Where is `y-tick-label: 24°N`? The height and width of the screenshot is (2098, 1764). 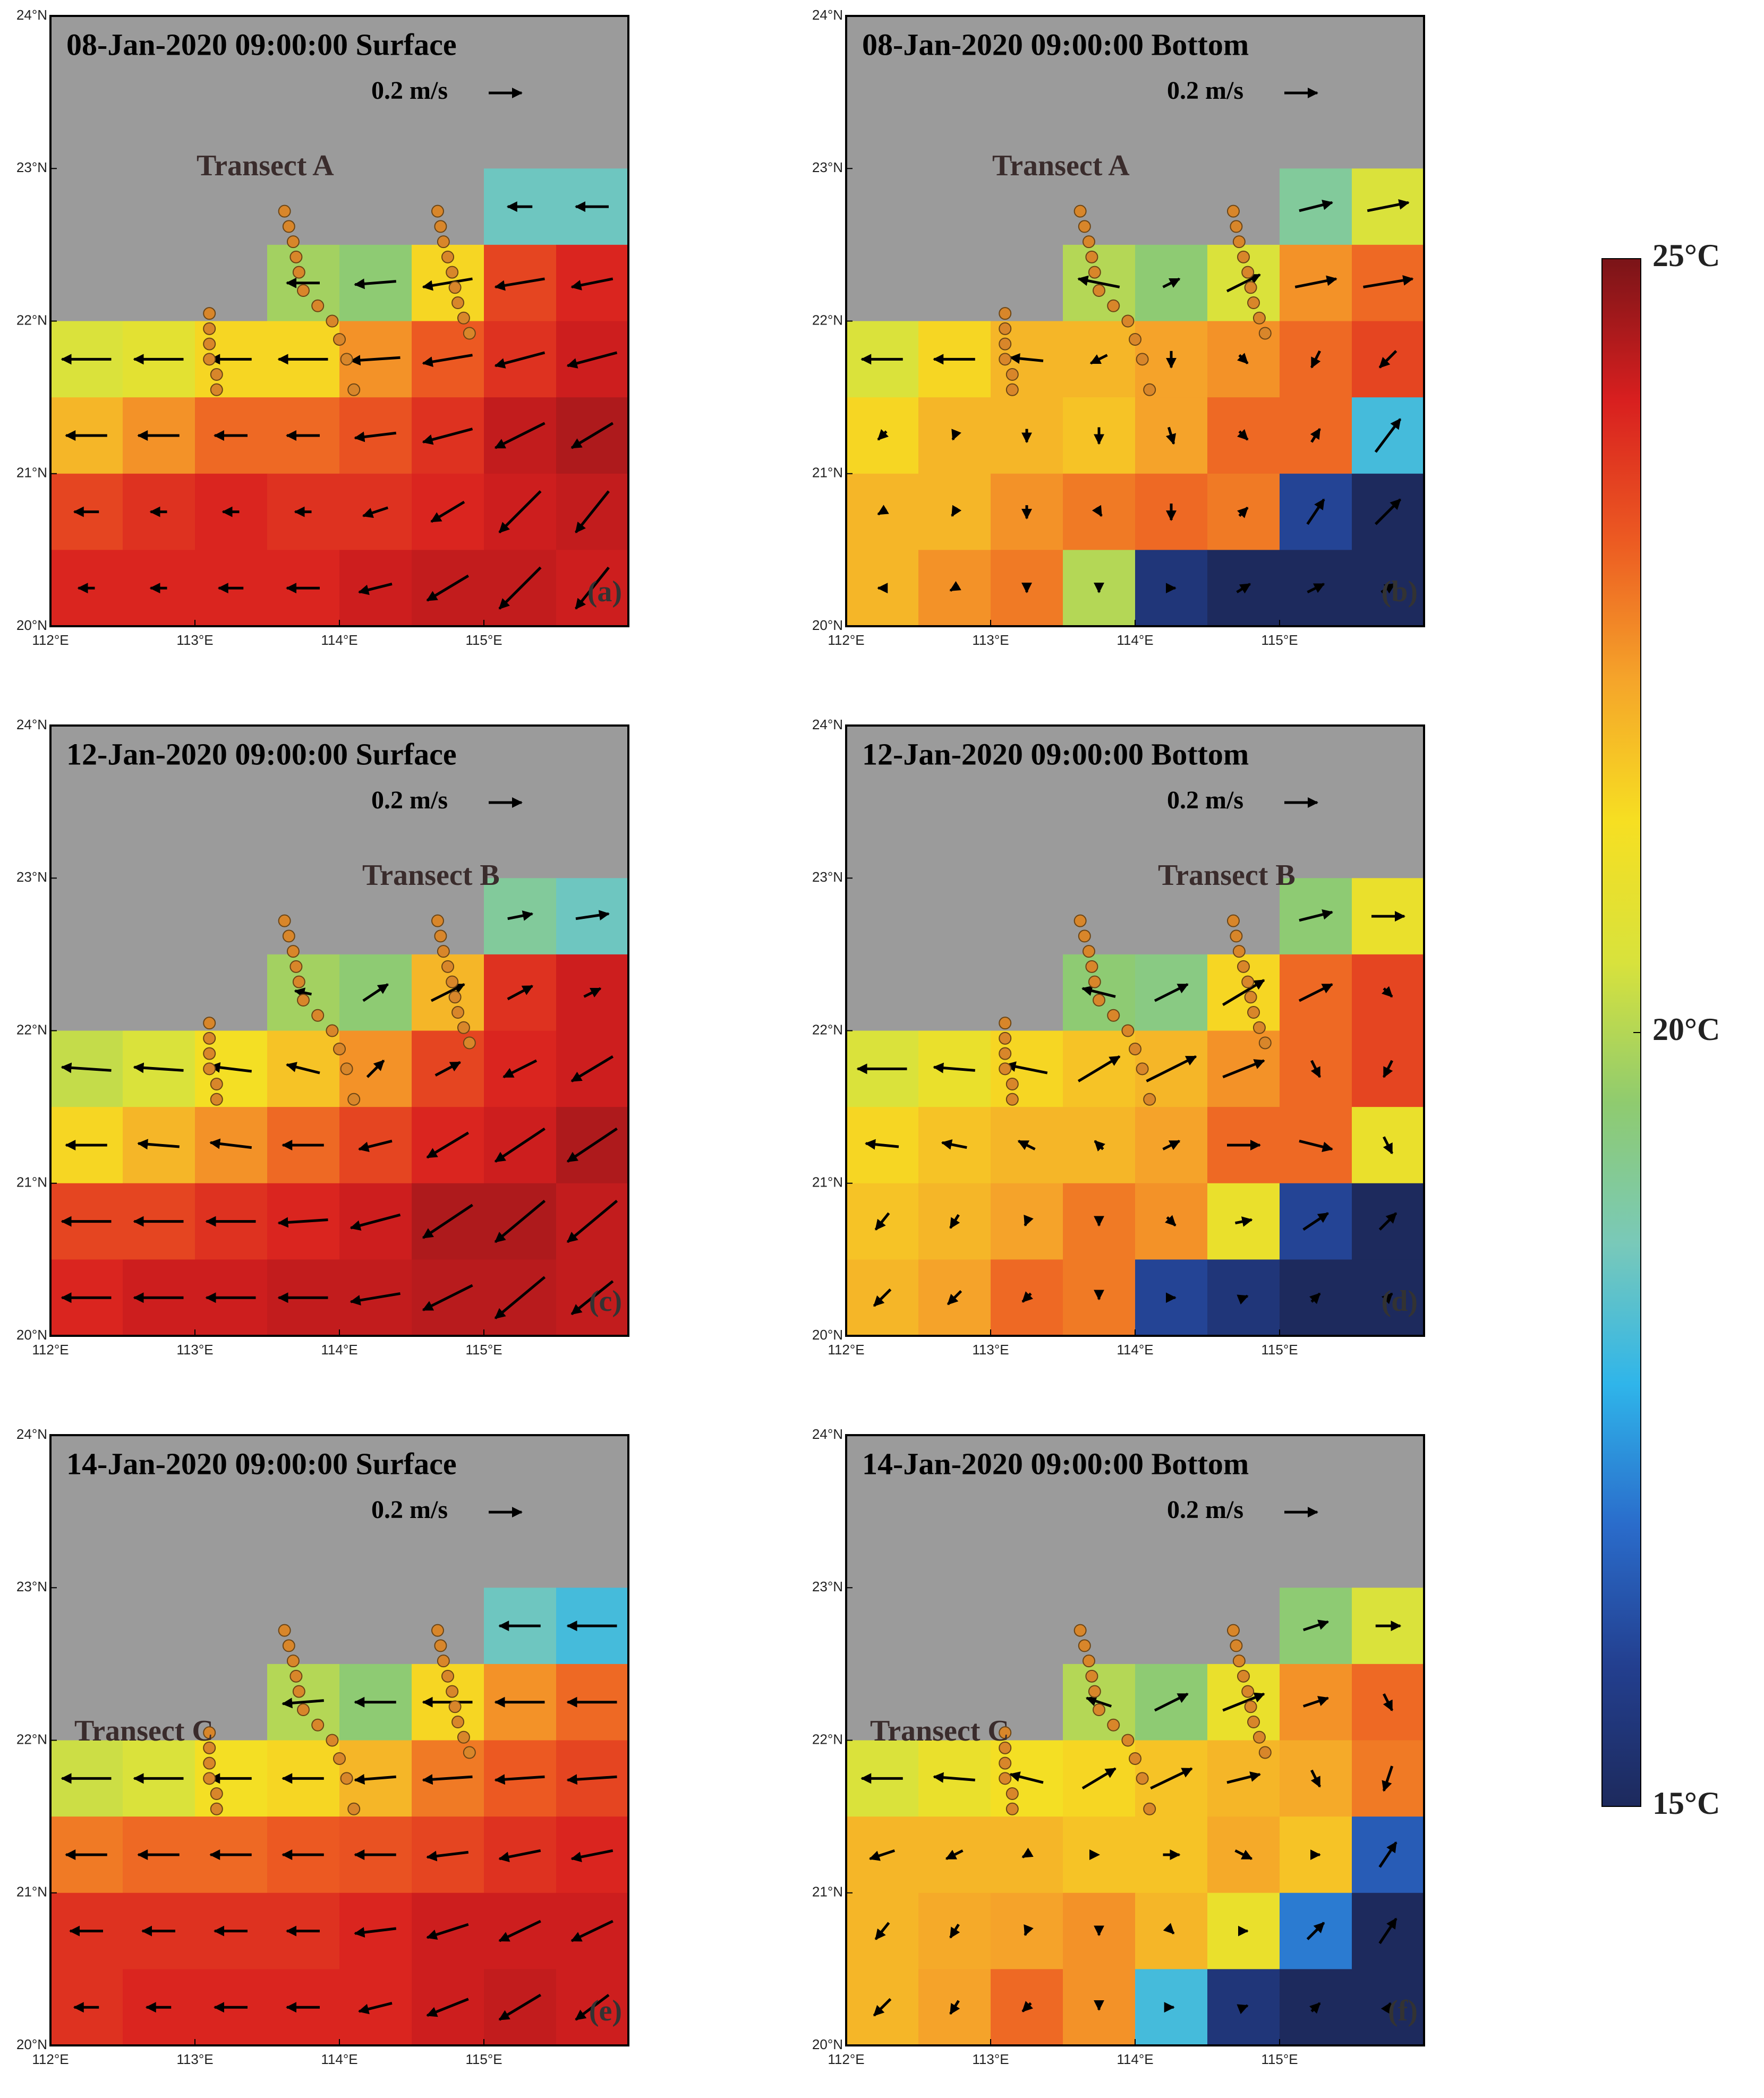
y-tick-label: 24°N is located at coordinates (31, 724).